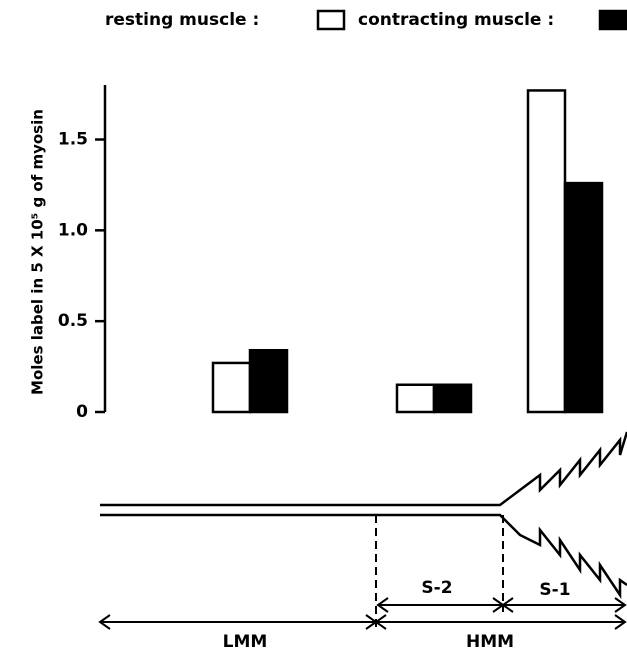 The height and width of the screenshot is (652, 627). What do you see at coordinates (363, 556) in the screenshot?
I see `molecule-lower-strand` at bounding box center [363, 556].